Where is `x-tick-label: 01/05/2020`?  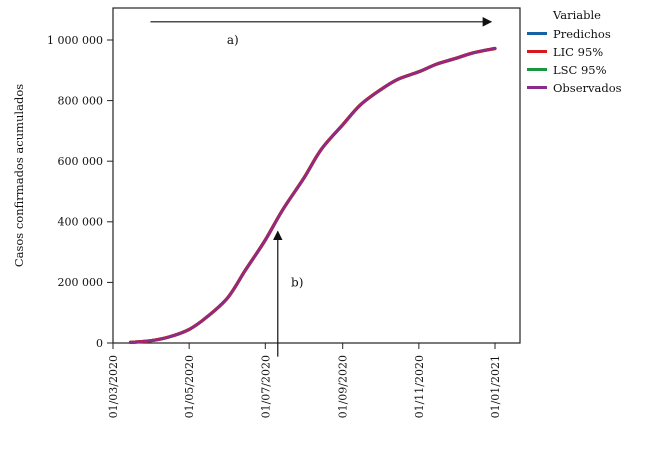
x-tick-label: 01/05/2020 is located at coordinates (189, 386).